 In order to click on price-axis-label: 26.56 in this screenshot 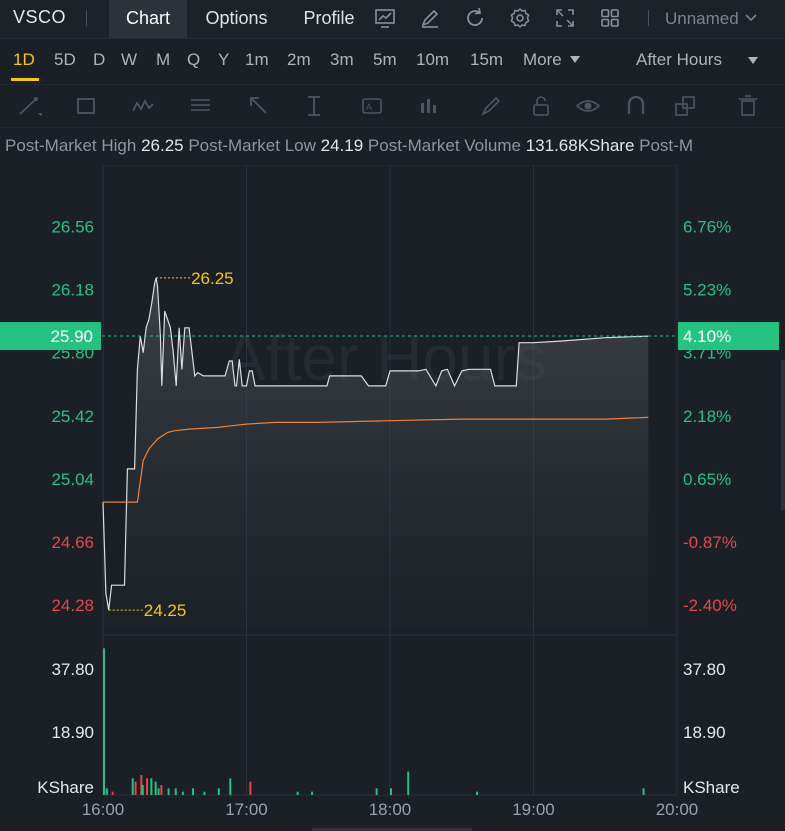, I will do `click(72, 226)`.